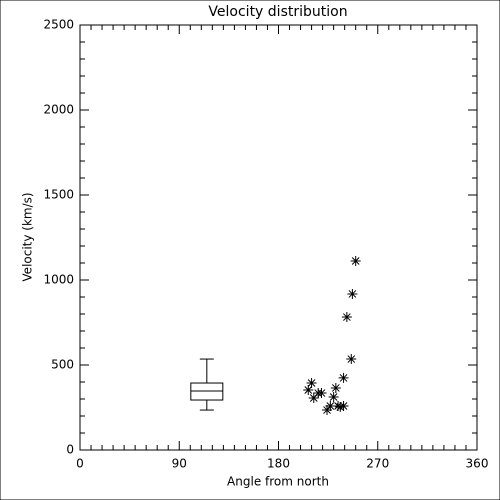  What do you see at coordinates (28, 236) in the screenshot?
I see `y-axis-label: Velocity (km/s)` at bounding box center [28, 236].